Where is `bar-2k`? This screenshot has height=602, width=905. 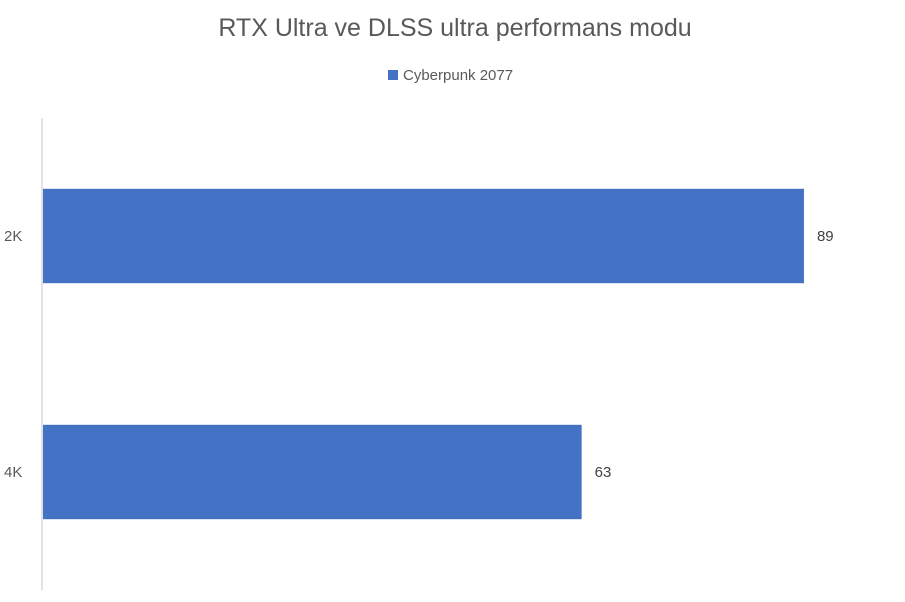 bar-2k is located at coordinates (423, 236).